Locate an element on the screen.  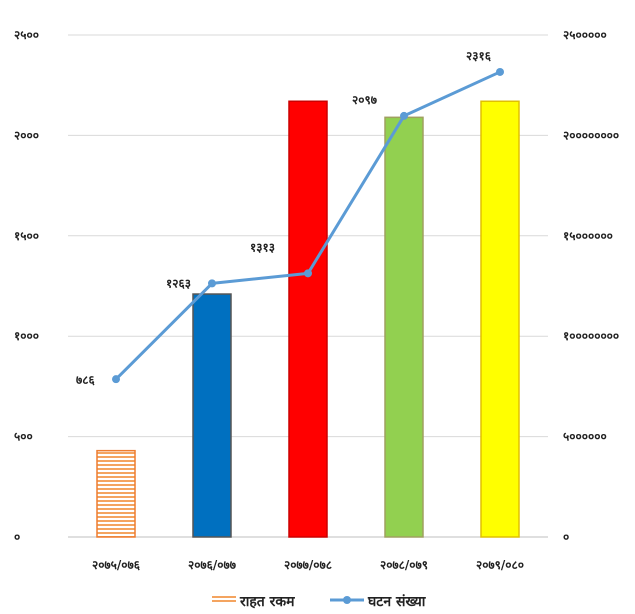
left-tick-label: २५०० is located at coordinates (26, 35).